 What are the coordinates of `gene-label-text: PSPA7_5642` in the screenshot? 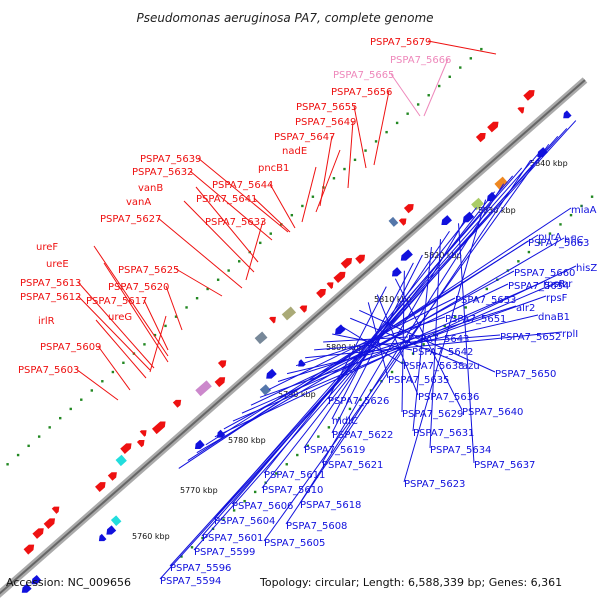 It's located at (442, 352).